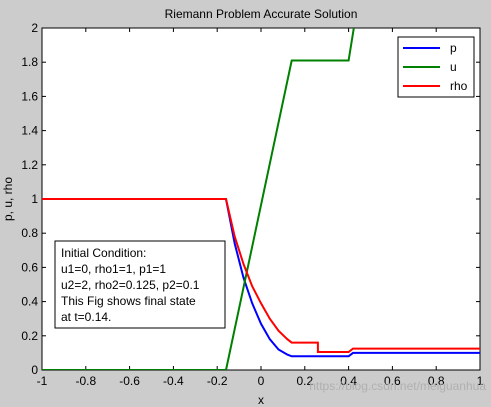 The height and width of the screenshot is (407, 491). I want to click on annotation-line-1: Initial Condition:, so click(103, 253).